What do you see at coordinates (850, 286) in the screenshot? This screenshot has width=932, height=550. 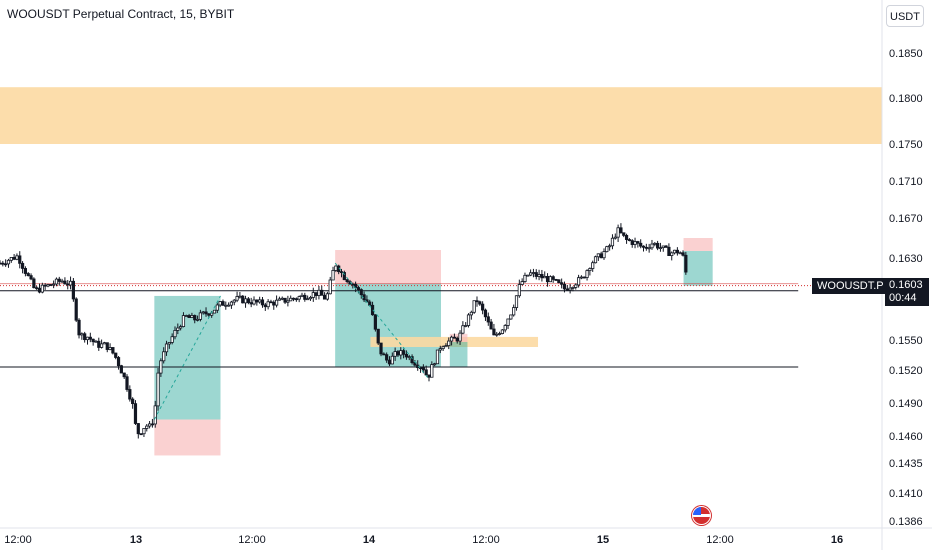 I see `symbol-price-label: WOOUSDT.P` at bounding box center [850, 286].